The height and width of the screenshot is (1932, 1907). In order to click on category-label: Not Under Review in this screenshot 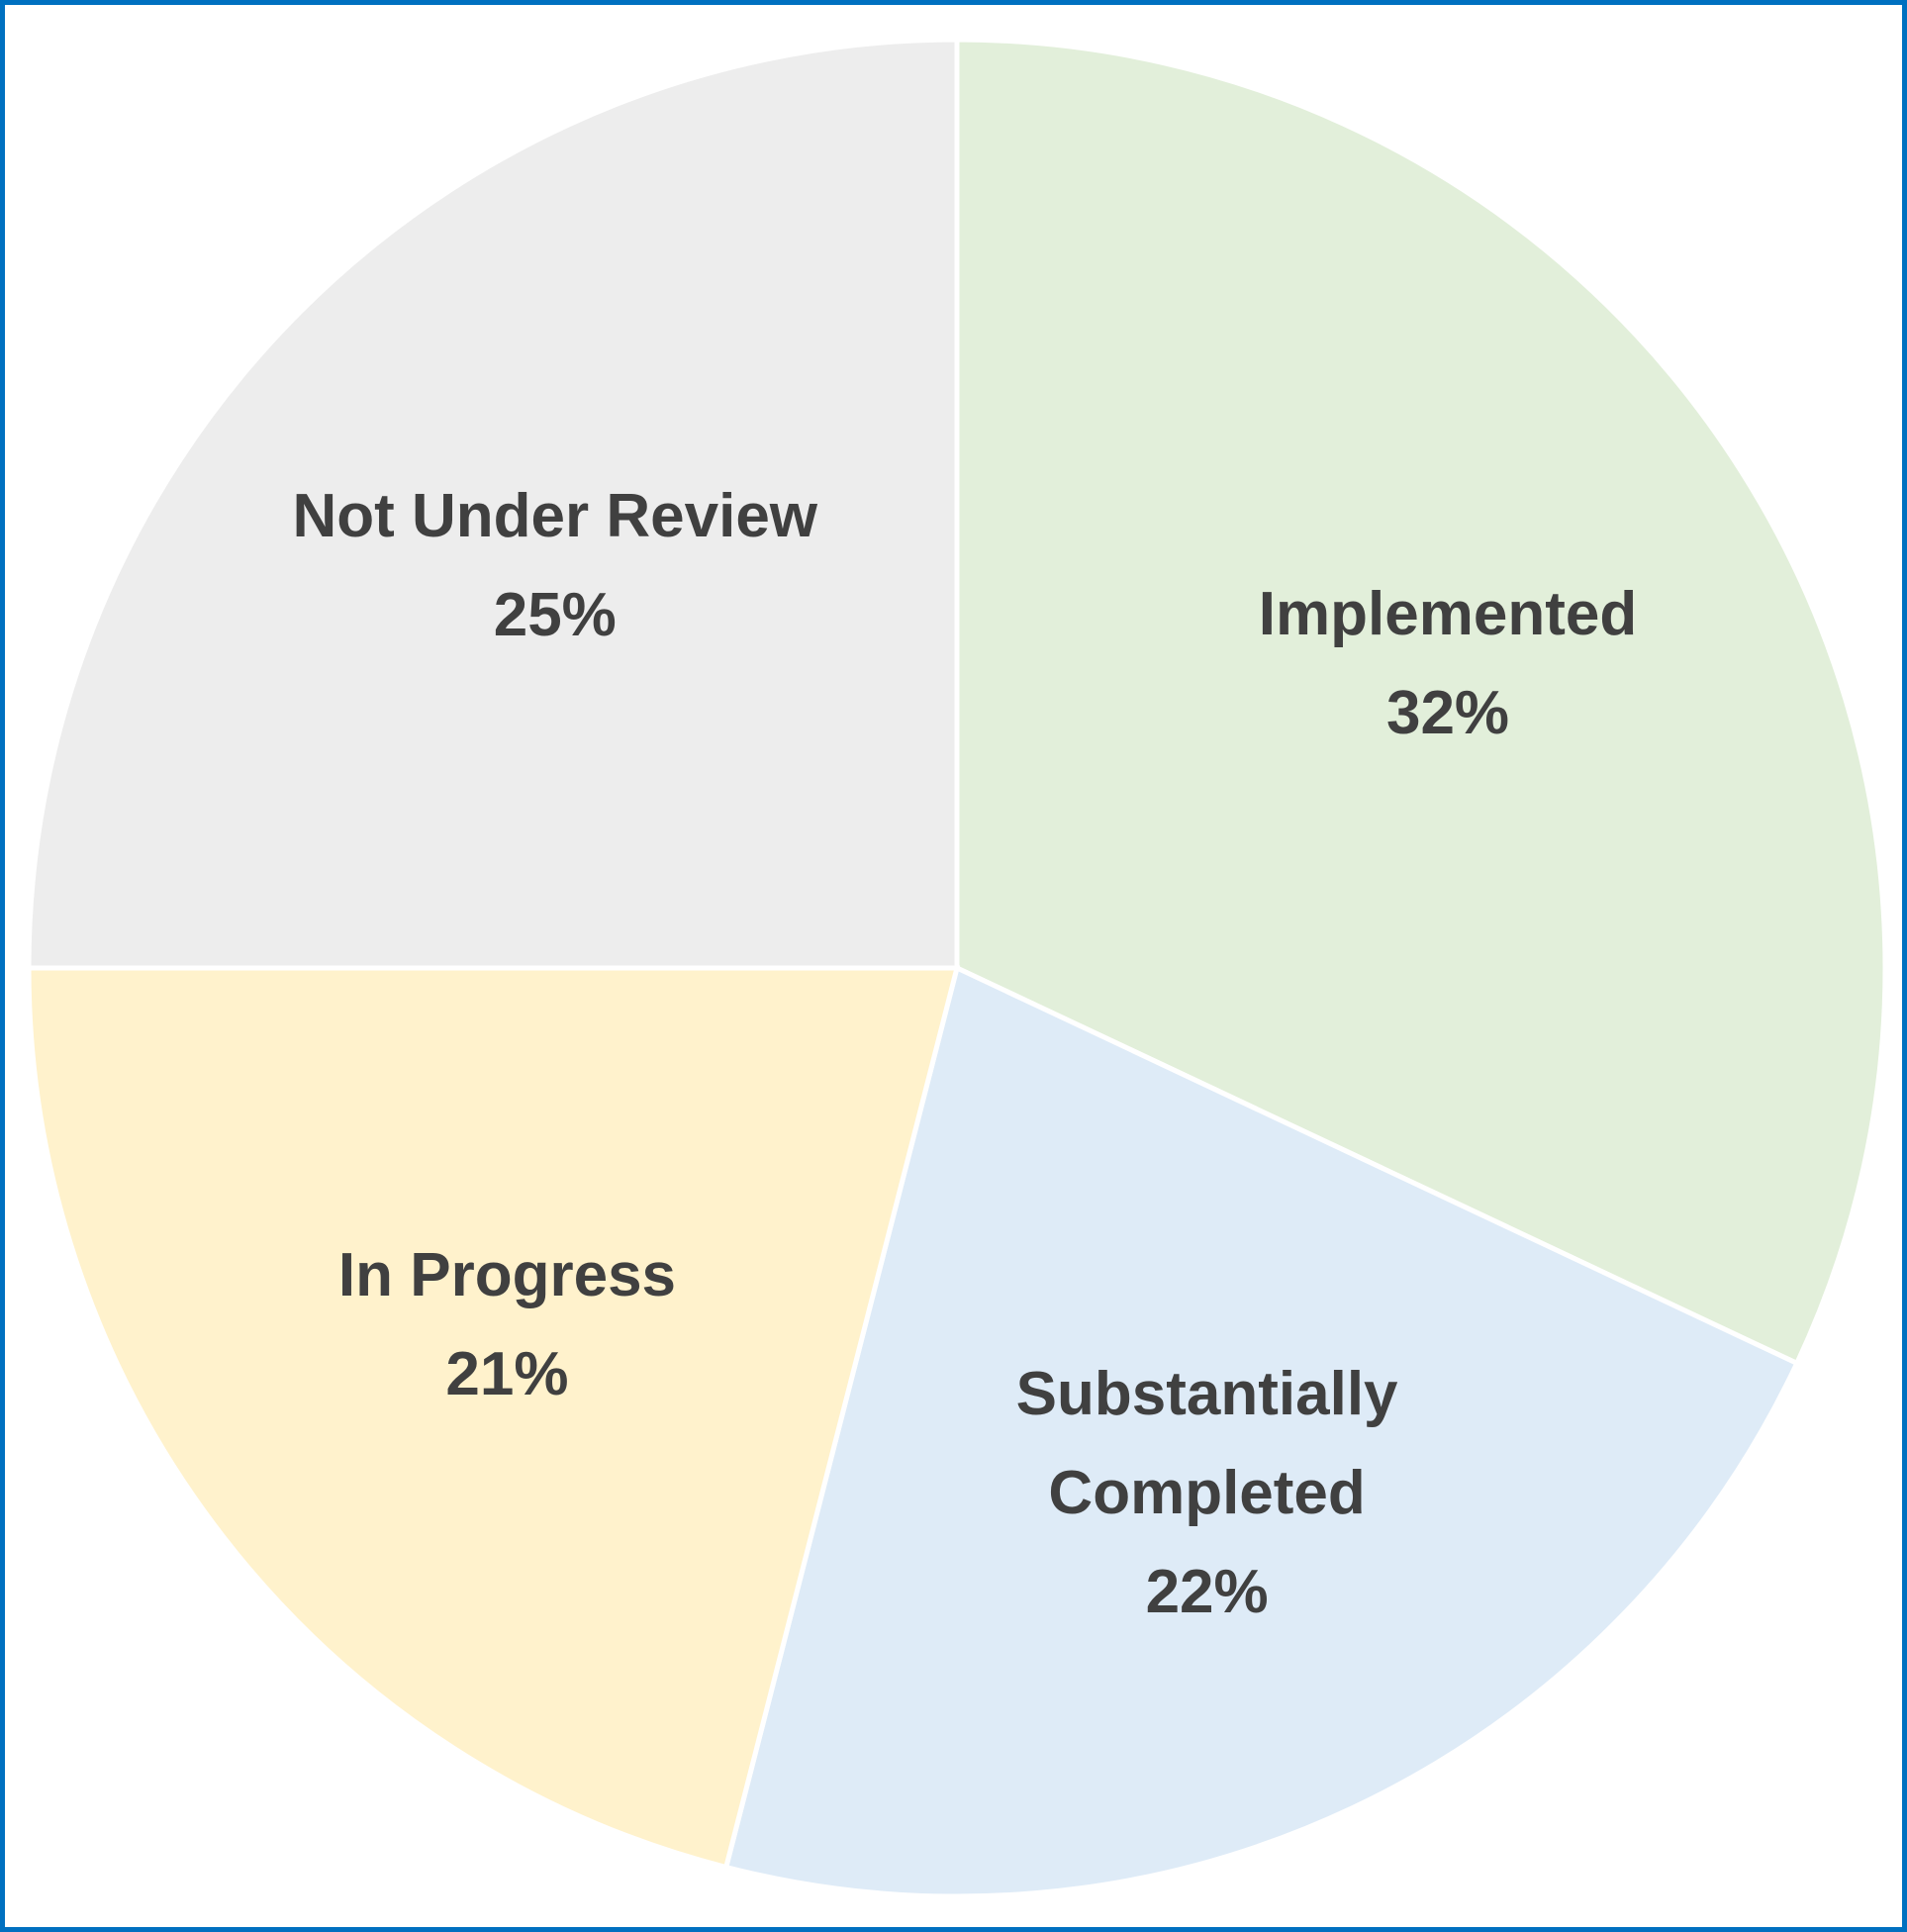, I will do `click(555, 515)`.